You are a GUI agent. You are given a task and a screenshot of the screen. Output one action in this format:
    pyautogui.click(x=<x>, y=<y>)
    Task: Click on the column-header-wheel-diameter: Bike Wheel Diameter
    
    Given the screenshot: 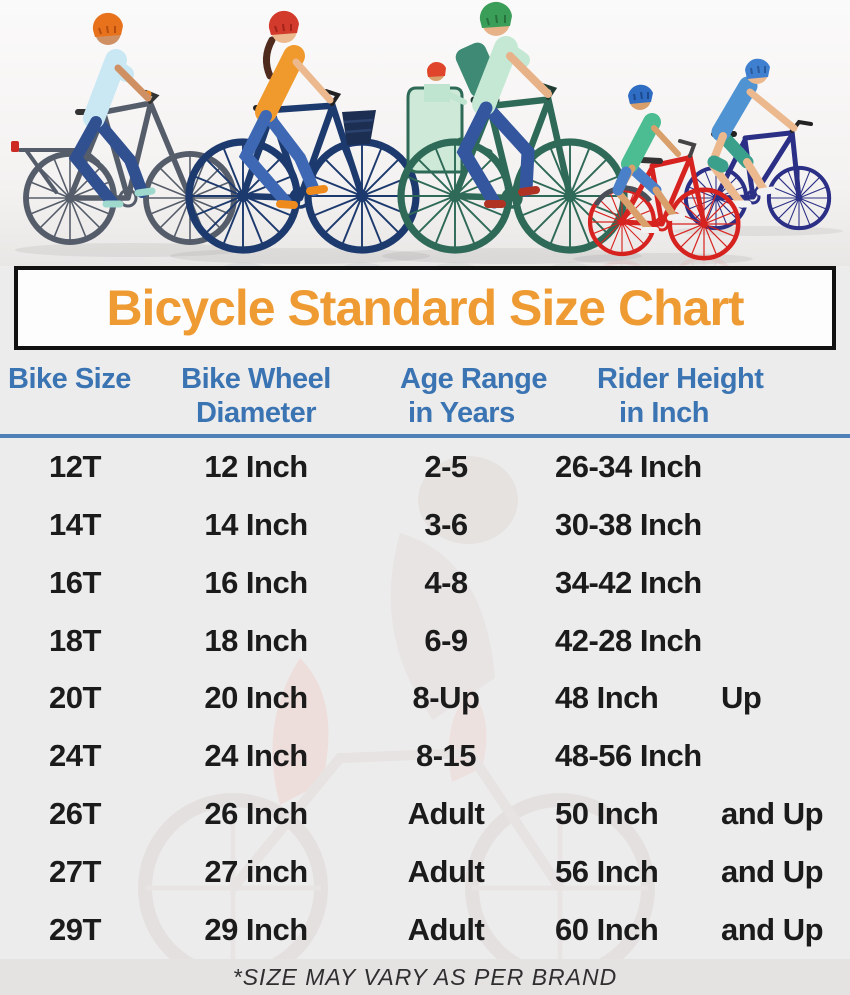 What is the action you would take?
    pyautogui.click(x=256, y=396)
    